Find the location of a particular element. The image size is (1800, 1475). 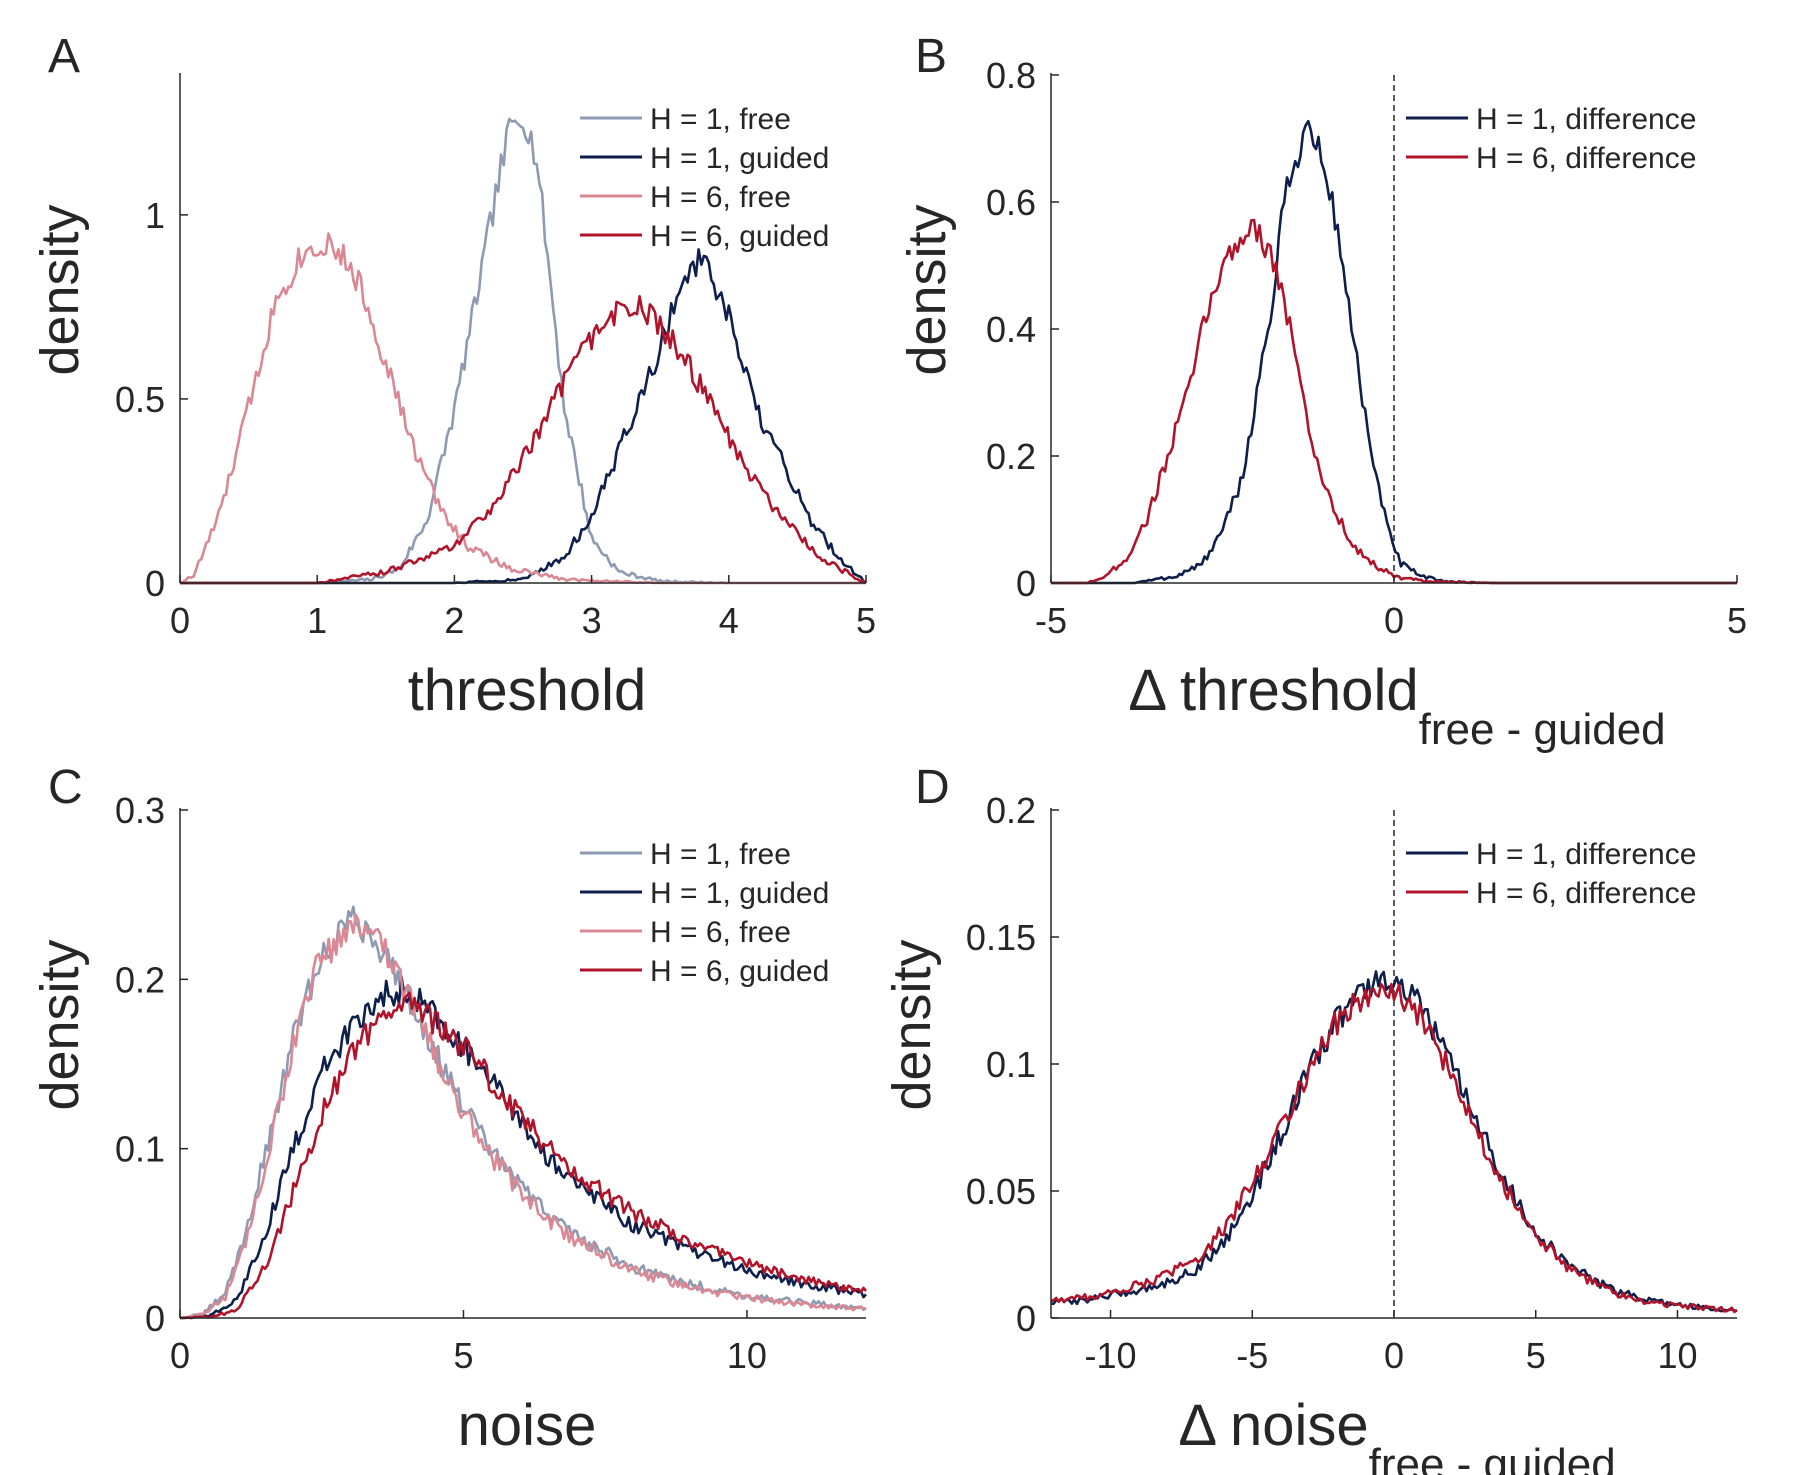

panel-b-x-label-sub: free - guided is located at coordinates (1542, 729).